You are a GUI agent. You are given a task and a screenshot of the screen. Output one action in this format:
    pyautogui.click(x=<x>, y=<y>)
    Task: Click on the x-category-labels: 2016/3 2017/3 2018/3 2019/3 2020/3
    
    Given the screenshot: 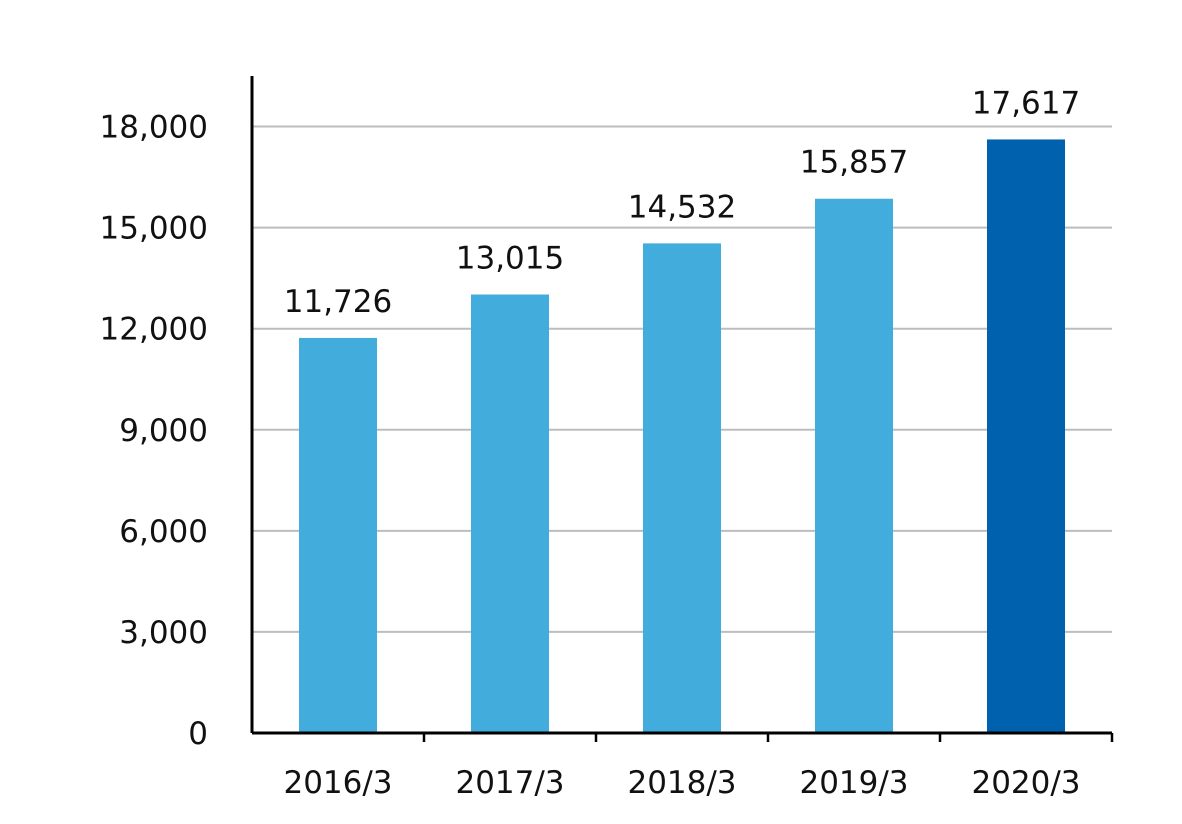 What is the action you would take?
    pyautogui.click(x=681, y=783)
    